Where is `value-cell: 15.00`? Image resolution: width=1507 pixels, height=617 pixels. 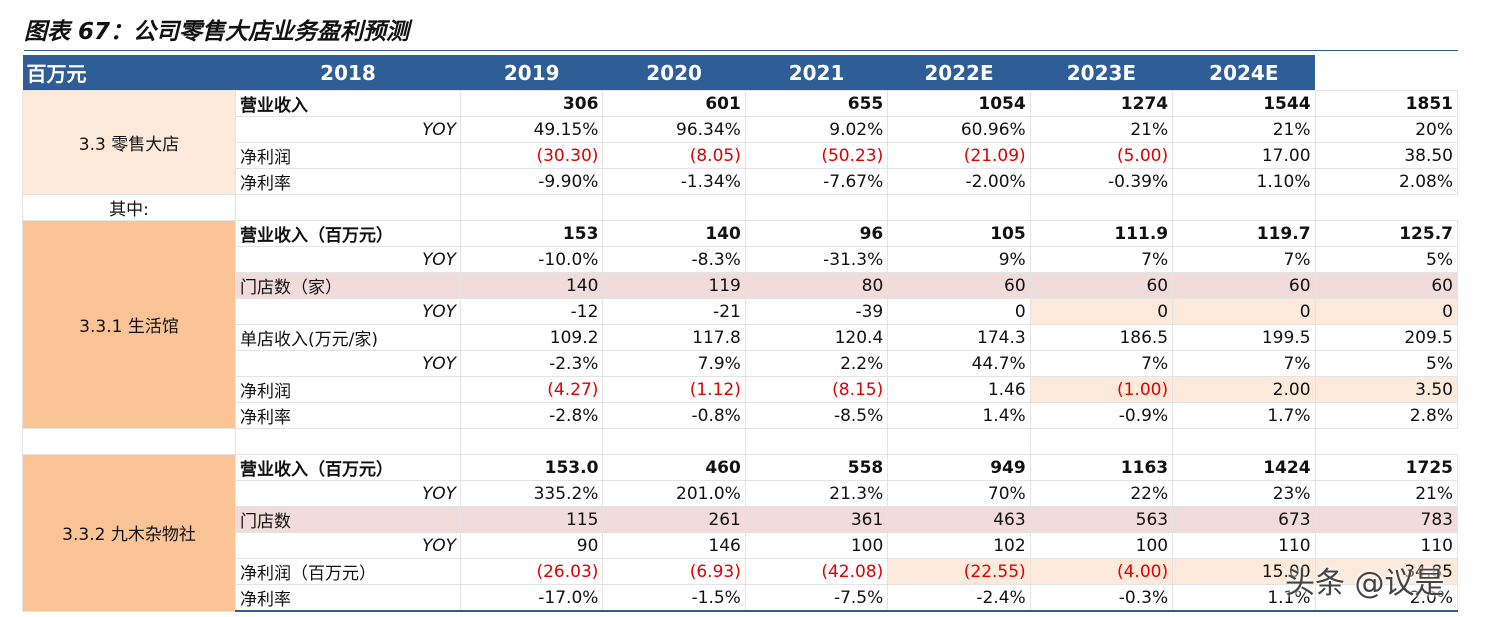
value-cell: 15.00 is located at coordinates (1244, 571).